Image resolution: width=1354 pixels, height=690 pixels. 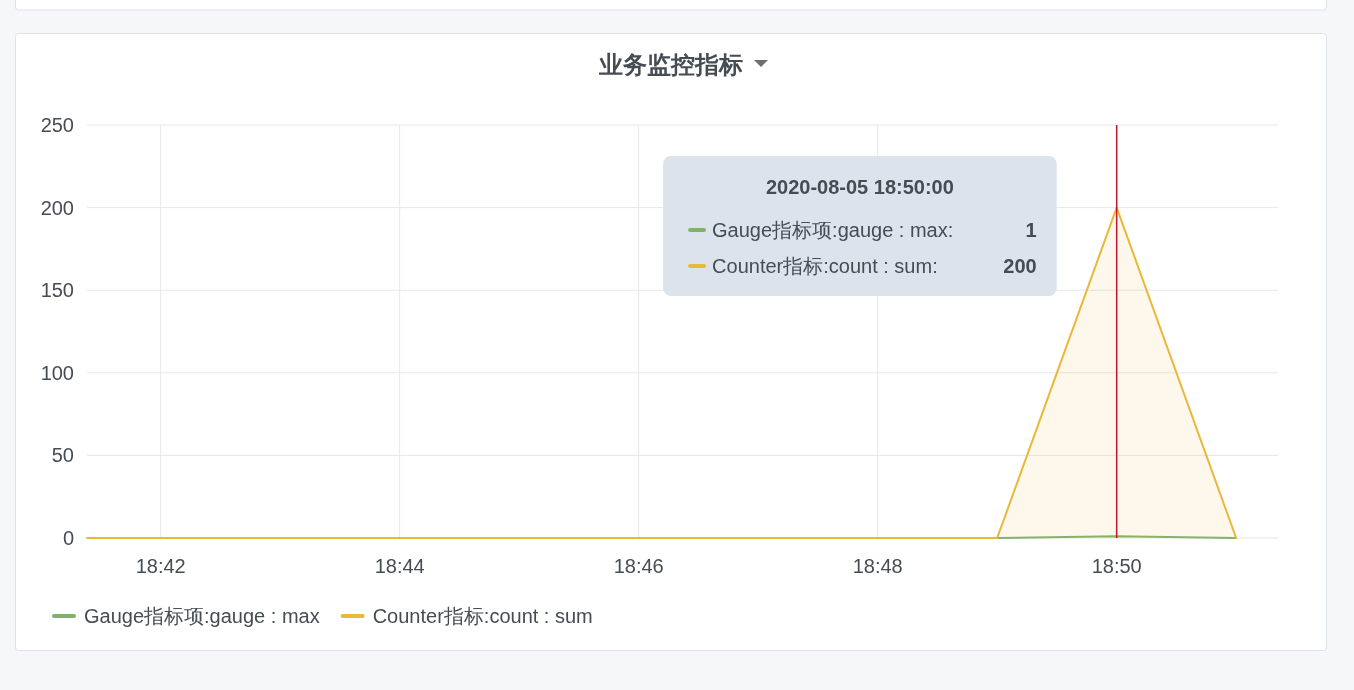 What do you see at coordinates (399, 566) in the screenshot?
I see `x-tick-label: 18:44` at bounding box center [399, 566].